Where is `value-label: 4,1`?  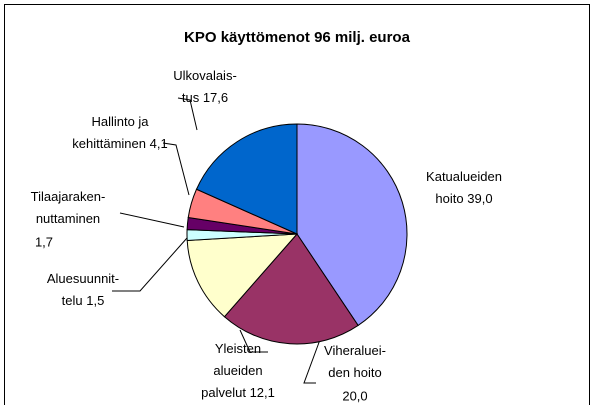 value-label: 4,1 is located at coordinates (159, 143).